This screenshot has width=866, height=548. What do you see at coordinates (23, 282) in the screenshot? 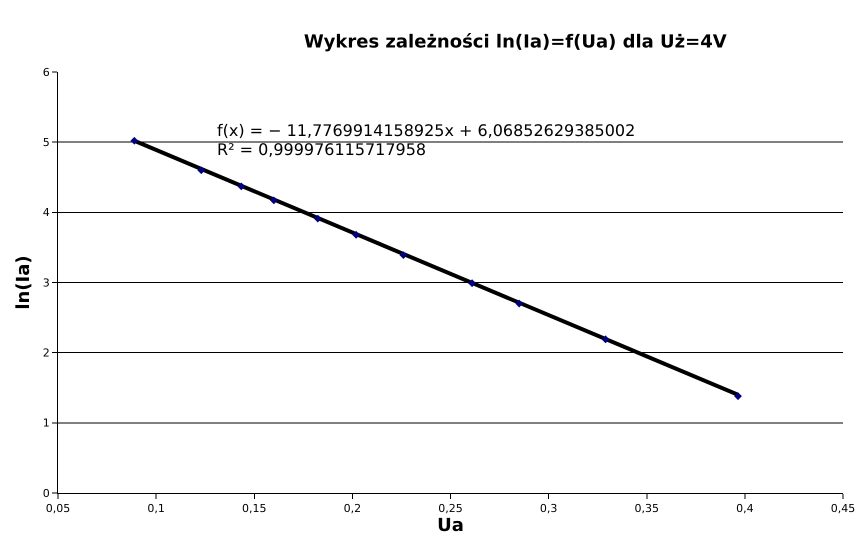
I see `y-axis-title: ln(Ia)` at bounding box center [23, 282].